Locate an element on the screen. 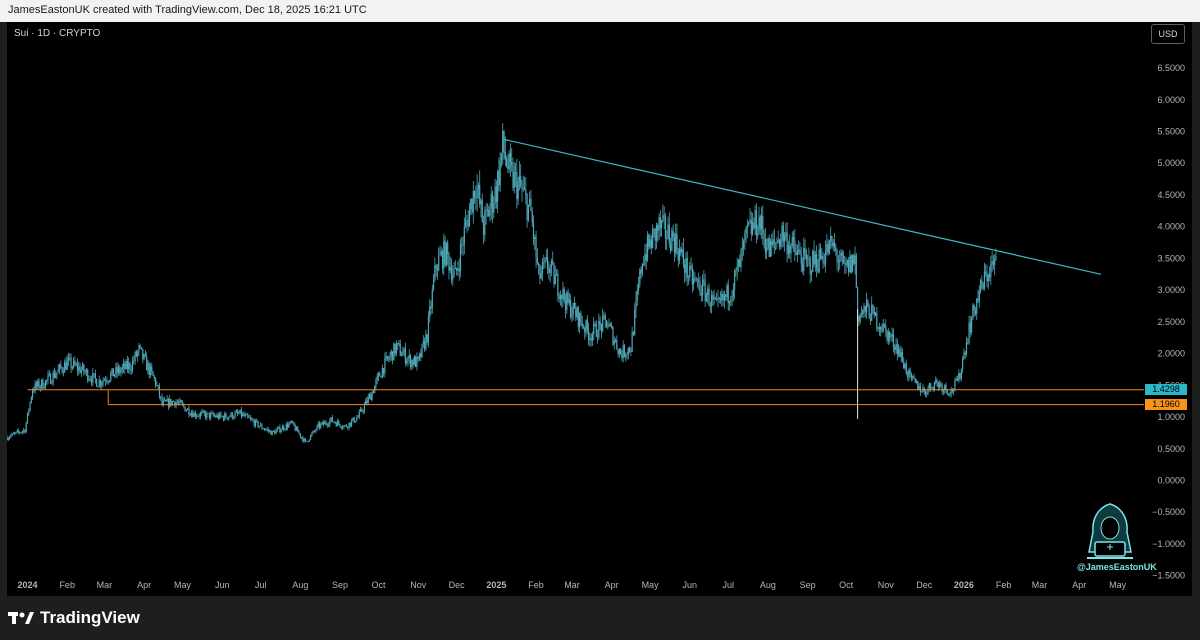  y-tick-label: 4.5000 is located at coordinates (1171, 195).